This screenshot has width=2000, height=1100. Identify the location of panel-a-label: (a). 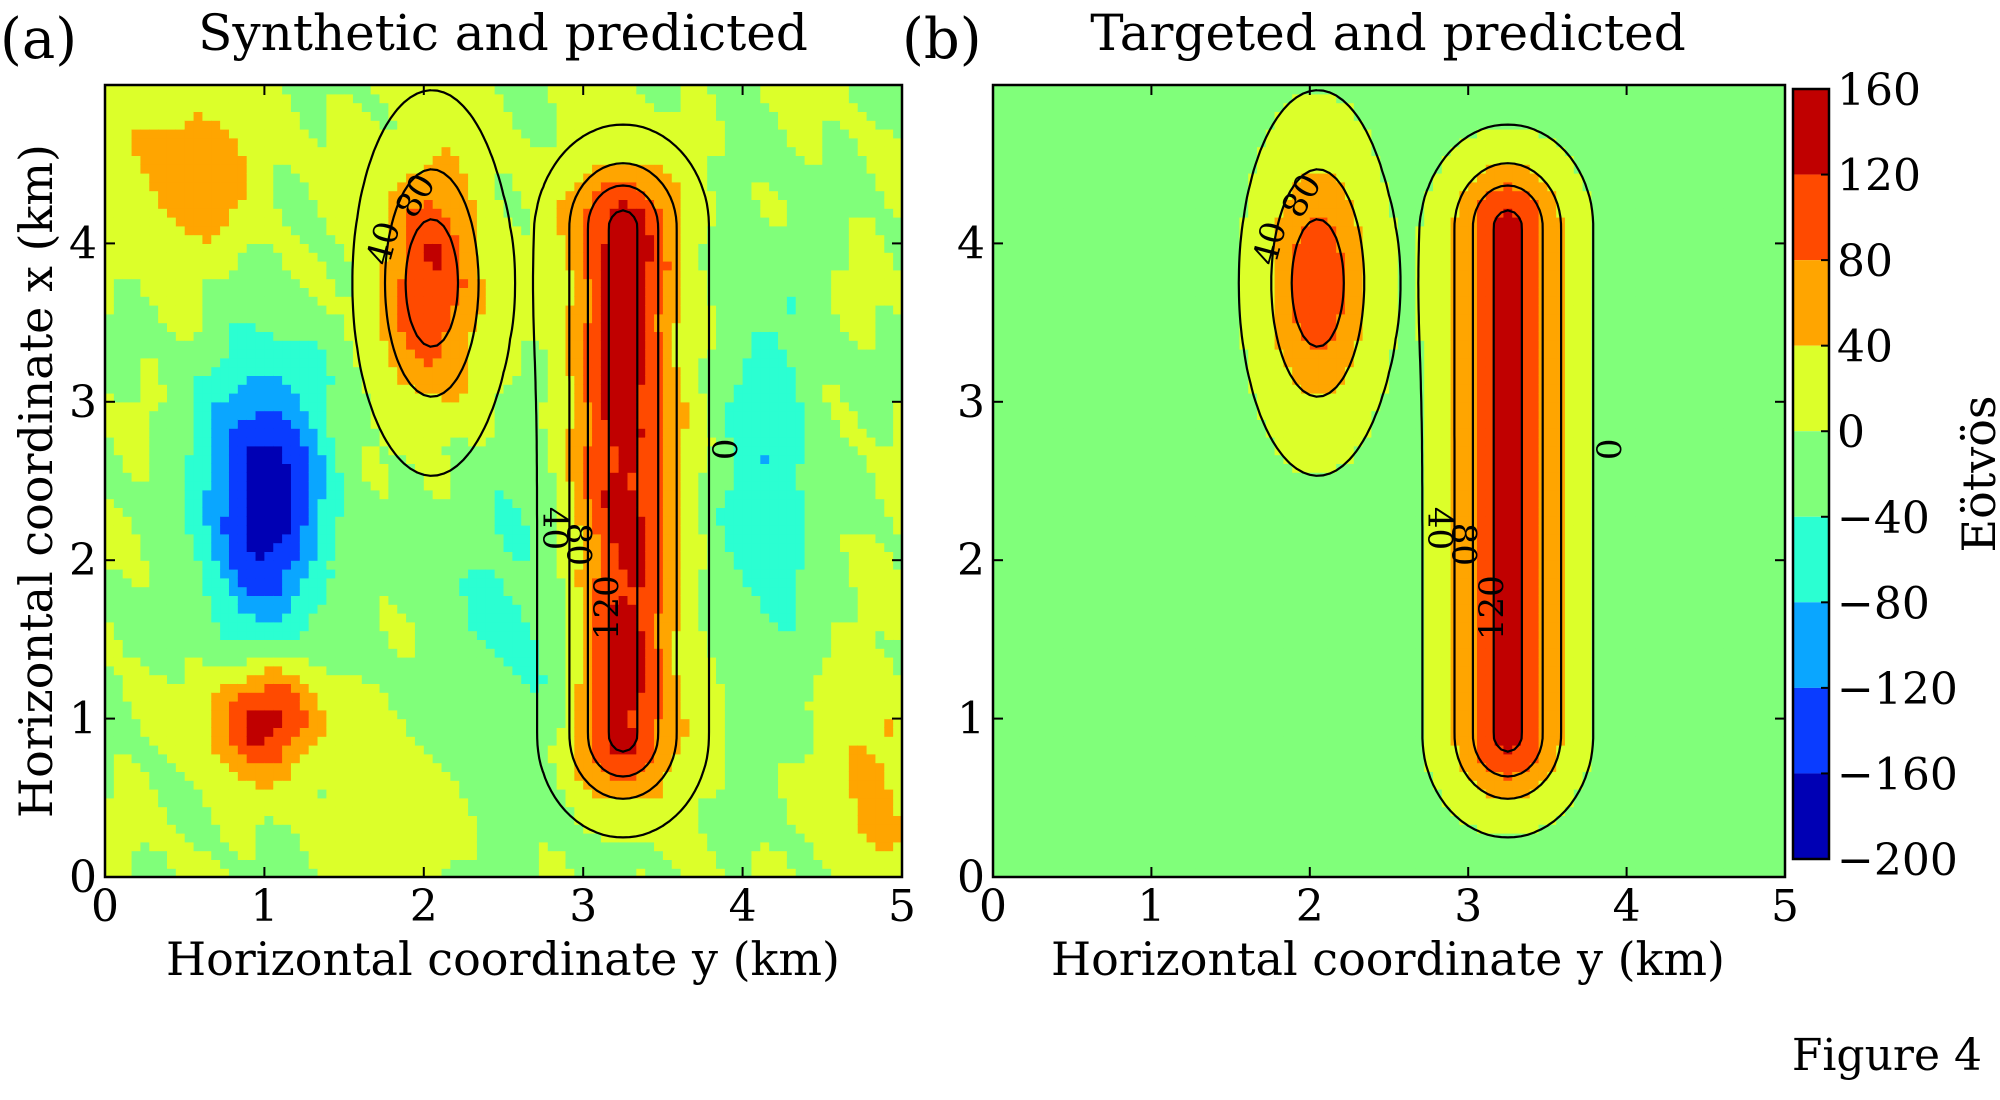
(38, 39).